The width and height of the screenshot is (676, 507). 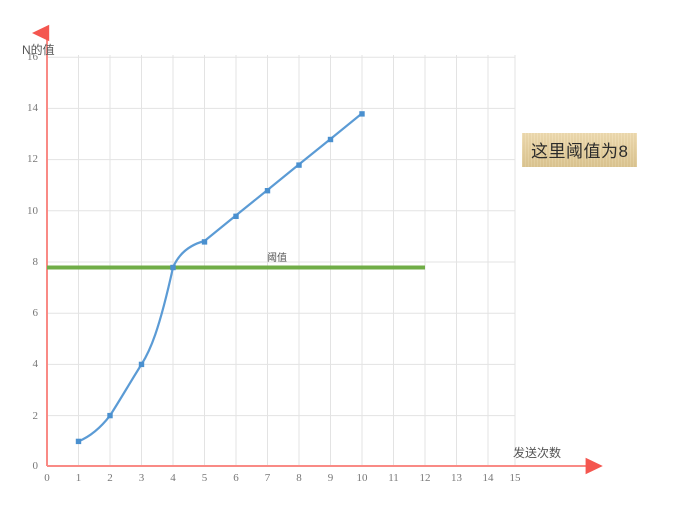 What do you see at coordinates (425, 478) in the screenshot?
I see `x-tick-label: 12` at bounding box center [425, 478].